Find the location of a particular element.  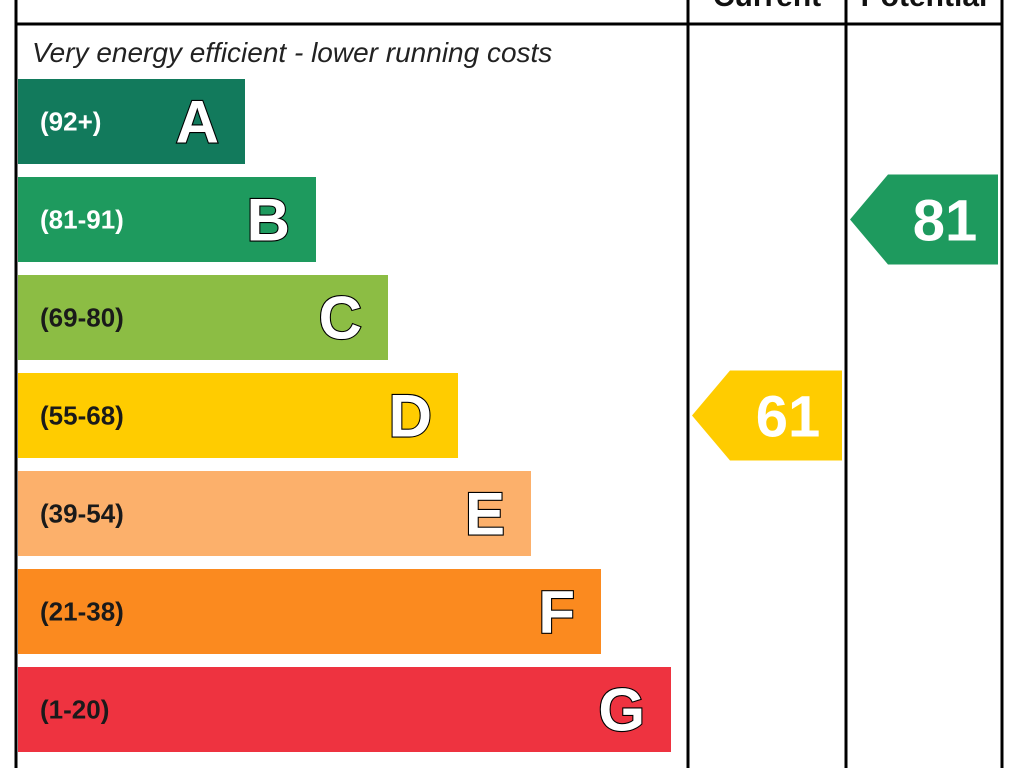

band-f-range: (21-38) is located at coordinates (82, 612).